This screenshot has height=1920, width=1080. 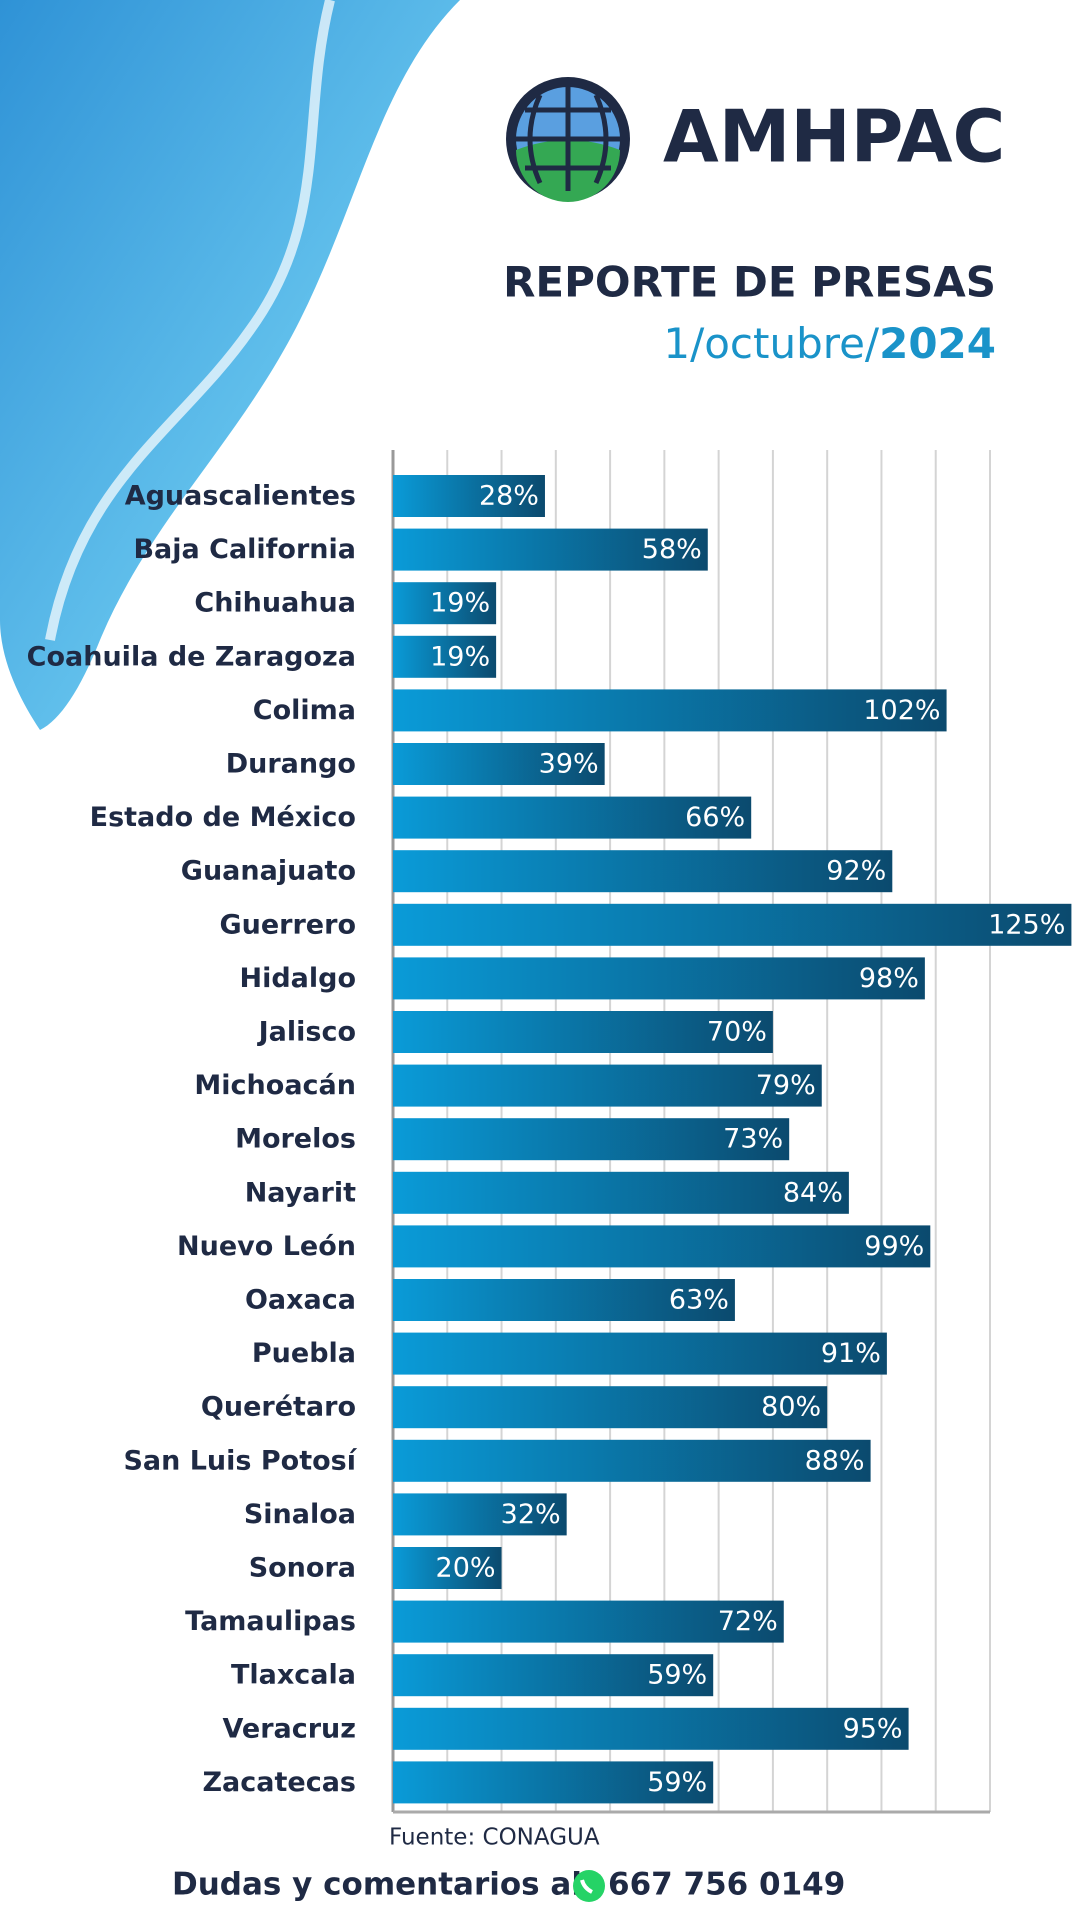 I want to click on category-label: Zacatecas, so click(x=279, y=1782).